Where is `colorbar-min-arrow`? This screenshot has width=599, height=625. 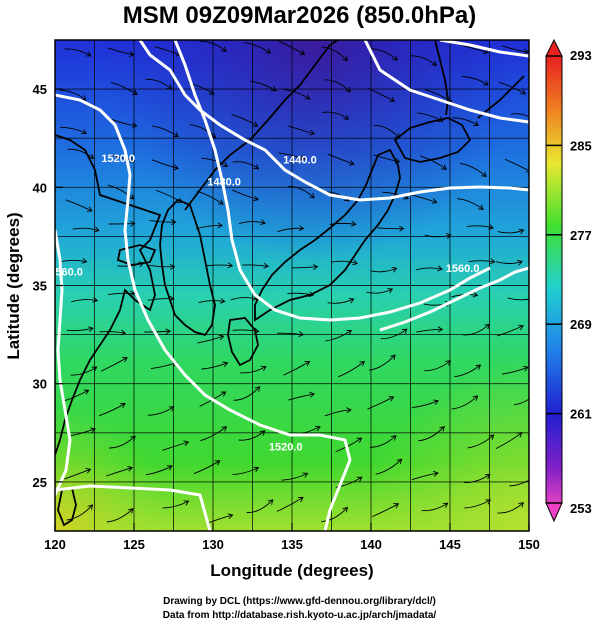 colorbar-min-arrow is located at coordinates (554, 512).